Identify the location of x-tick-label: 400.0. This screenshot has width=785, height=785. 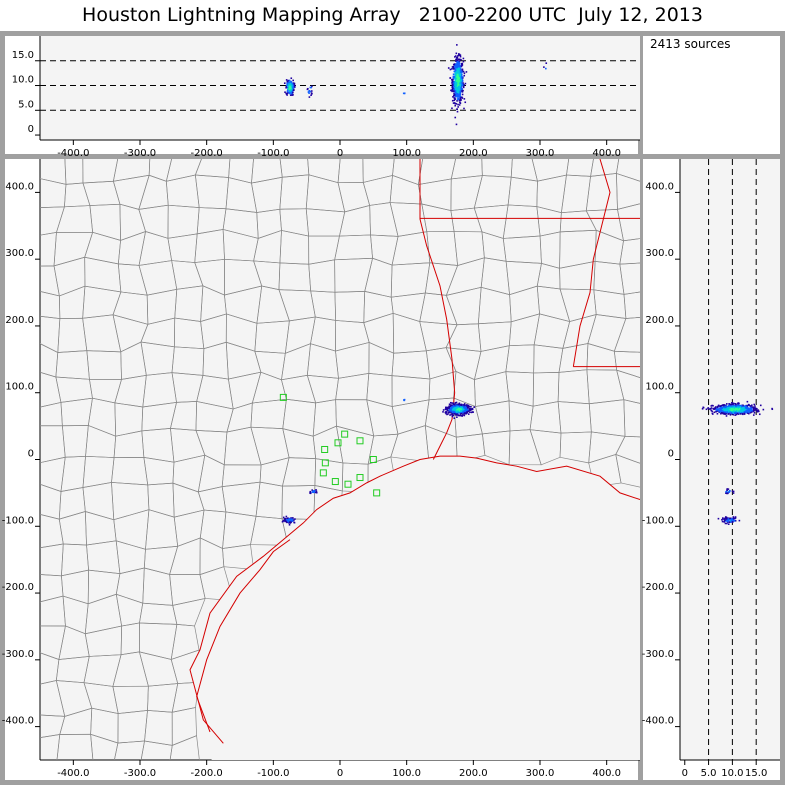
(606, 773).